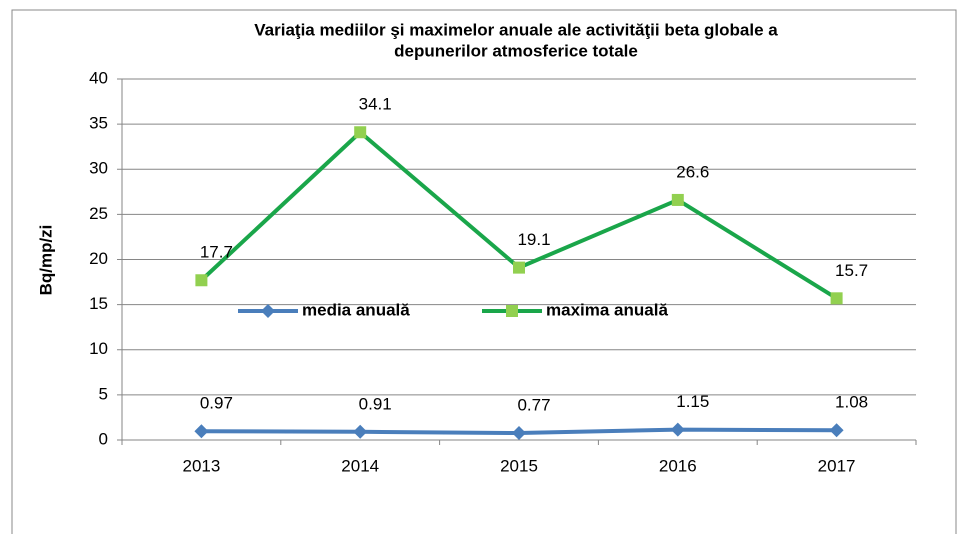  What do you see at coordinates (45, 260) in the screenshot?
I see `y-axis-label: Bq/mp/zi` at bounding box center [45, 260].